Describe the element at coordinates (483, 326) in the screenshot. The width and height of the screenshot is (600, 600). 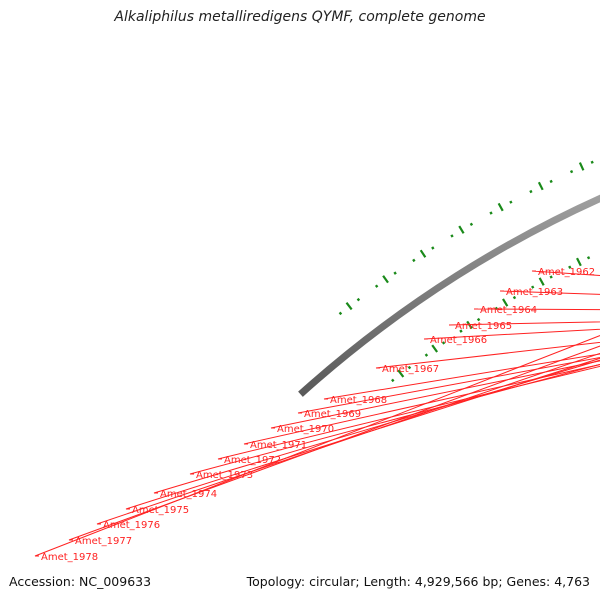
I see `gene-label: Amet_1965` at that location.